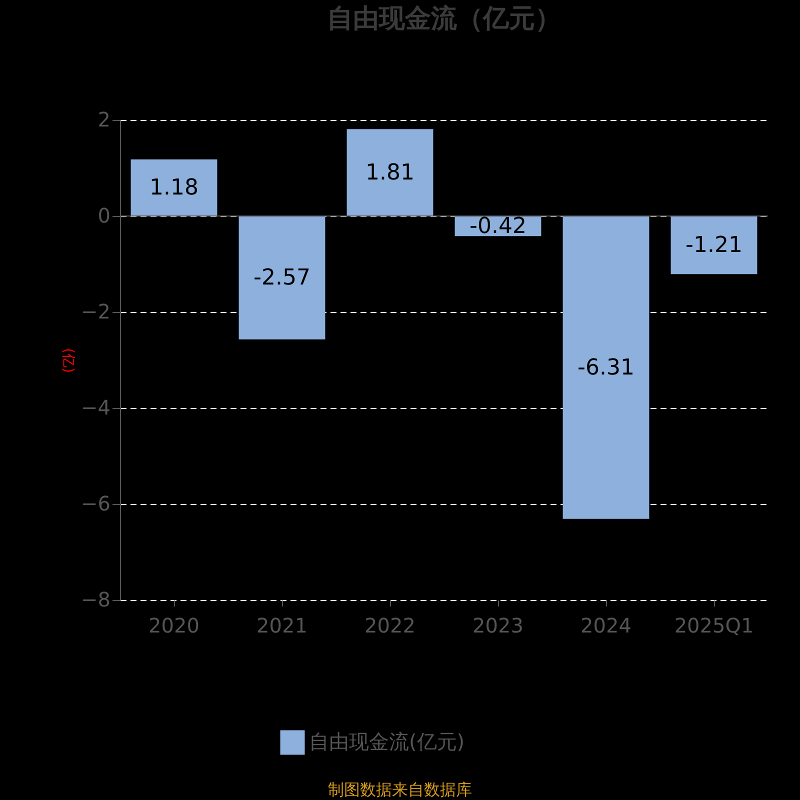  What do you see at coordinates (95, 312) in the screenshot?
I see `y-tick-label: −2` at bounding box center [95, 312].